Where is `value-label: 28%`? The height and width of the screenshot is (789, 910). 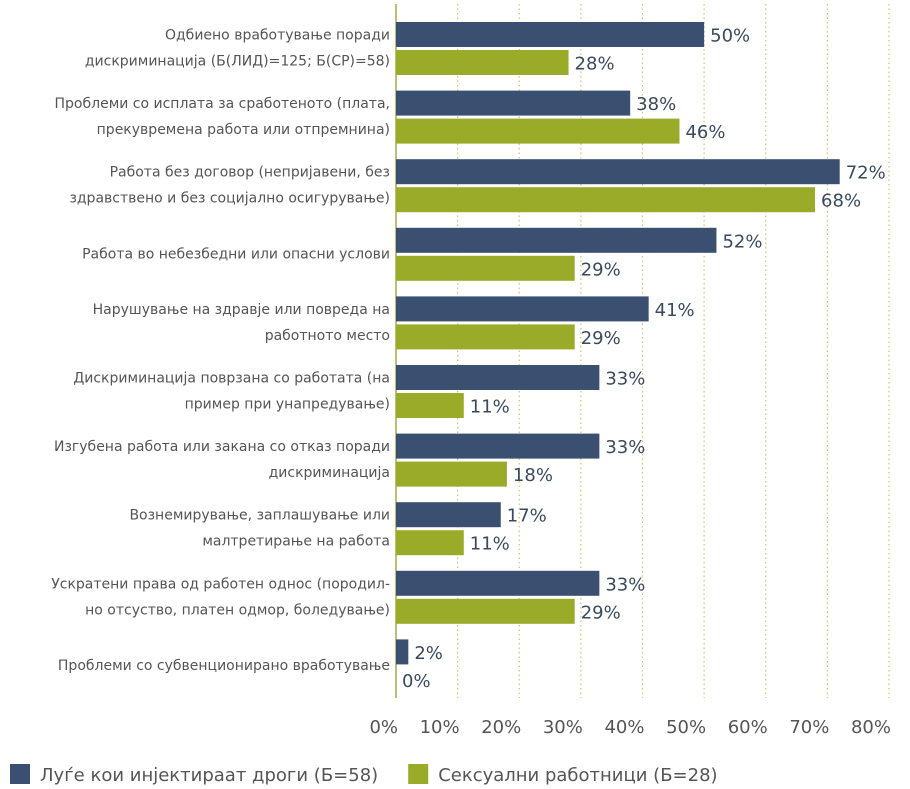
value-label: 28% is located at coordinates (595, 64).